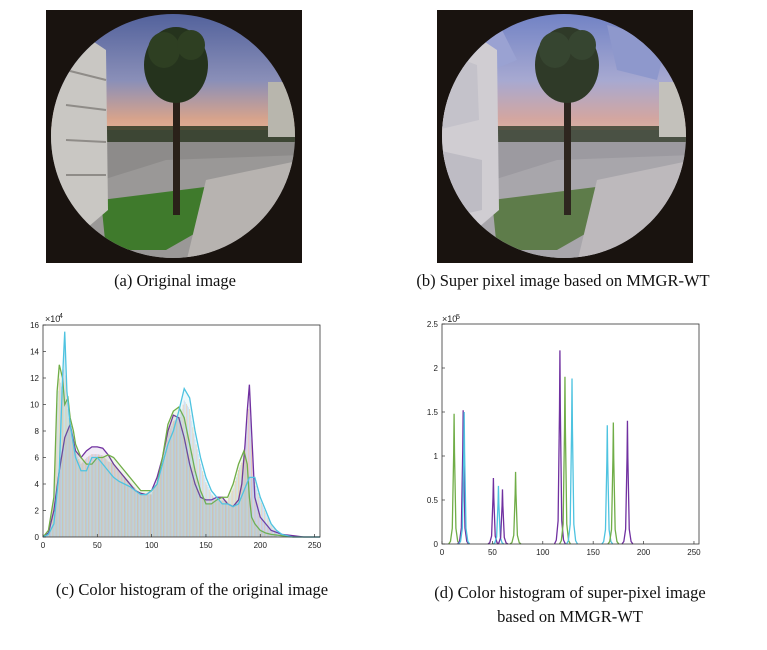  I want to click on superpixel-fisheye-photo, so click(565, 136).